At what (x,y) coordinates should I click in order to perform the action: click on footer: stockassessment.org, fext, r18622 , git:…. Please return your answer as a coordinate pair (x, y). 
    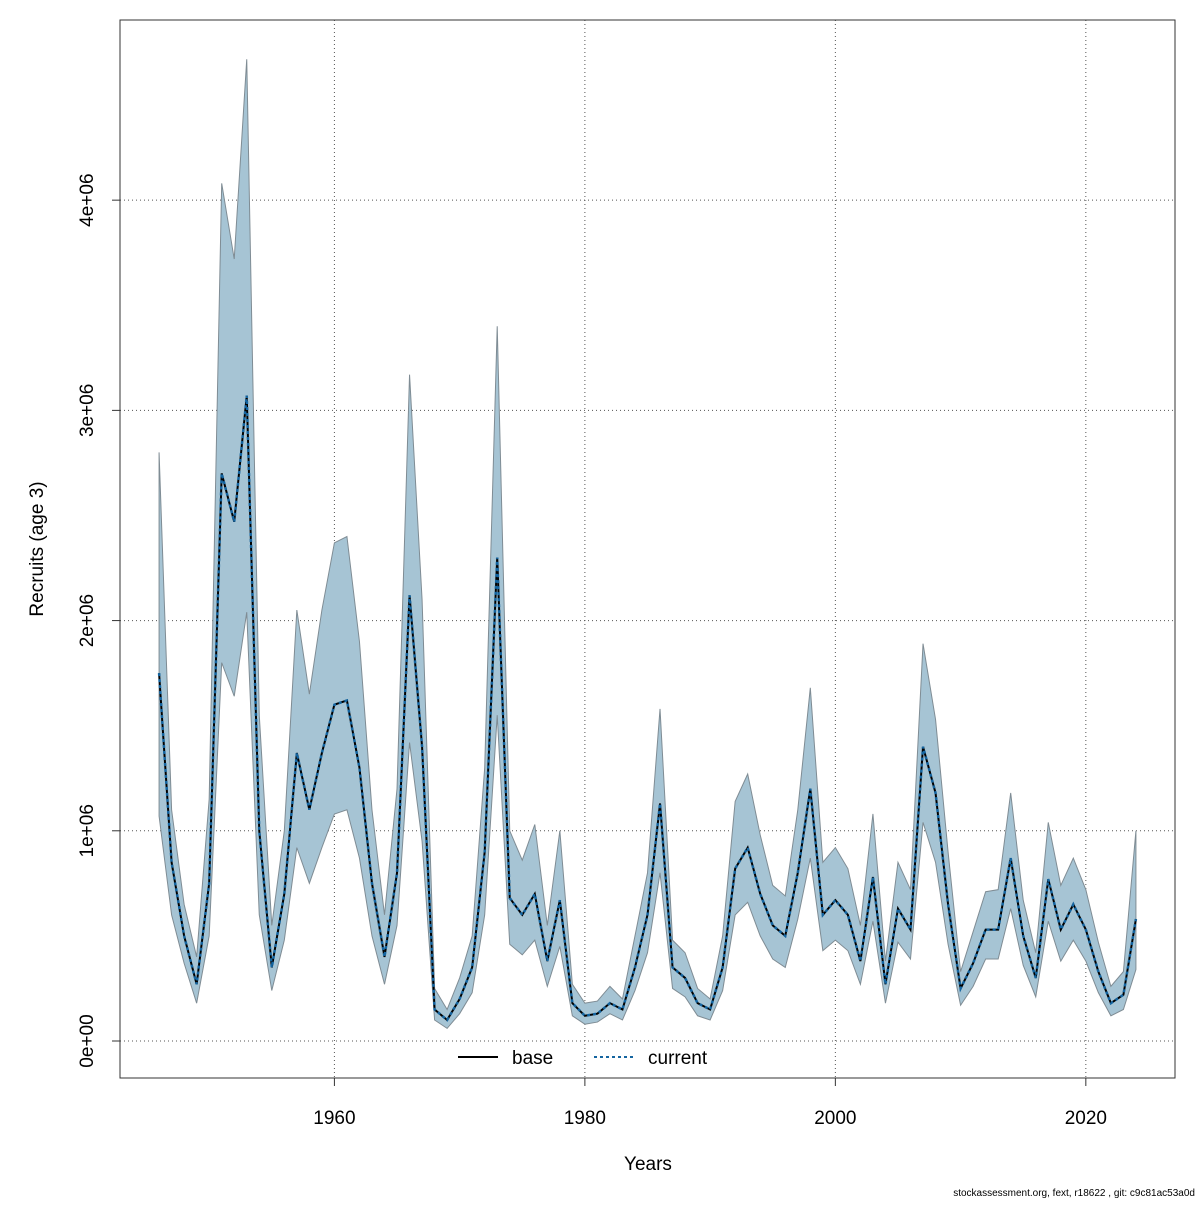
    Looking at the image, I should click on (1074, 1193).